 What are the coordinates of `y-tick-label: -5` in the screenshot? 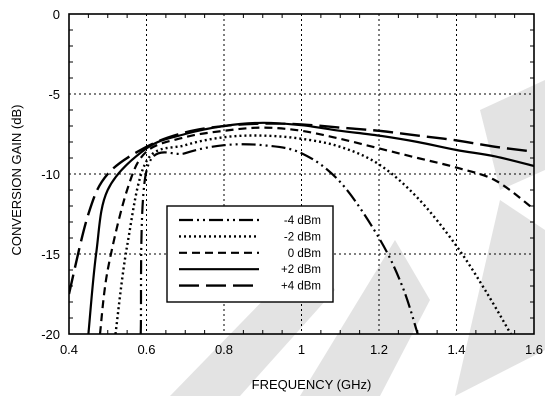 It's located at (54, 94).